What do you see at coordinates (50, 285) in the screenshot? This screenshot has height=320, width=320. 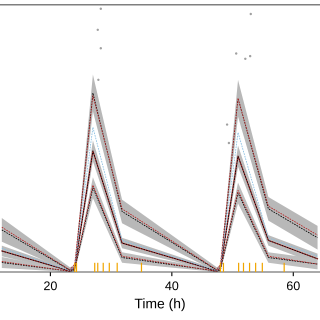 I see `x-tick-label: 20` at bounding box center [50, 285].